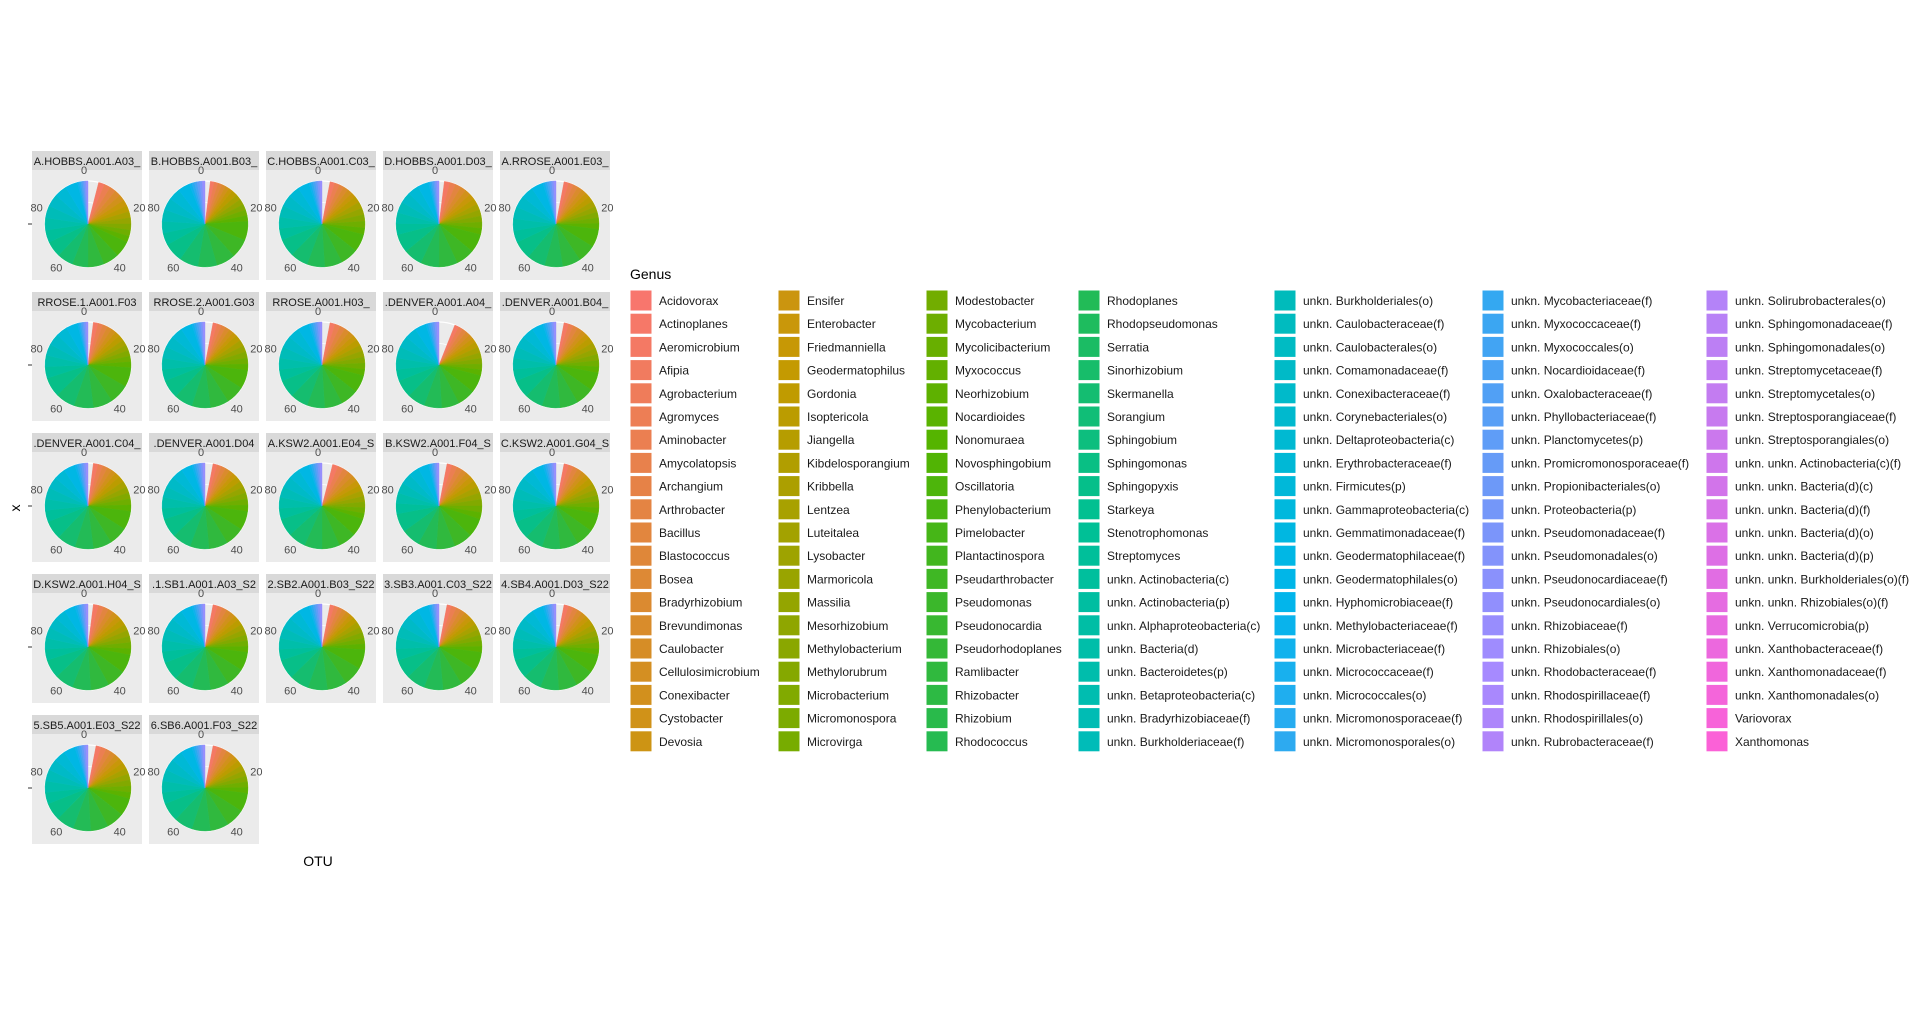 This screenshot has width=1920, height=1017. I want to click on legend-label: unkn. Rubrobacteraceae(f), so click(1582, 742).